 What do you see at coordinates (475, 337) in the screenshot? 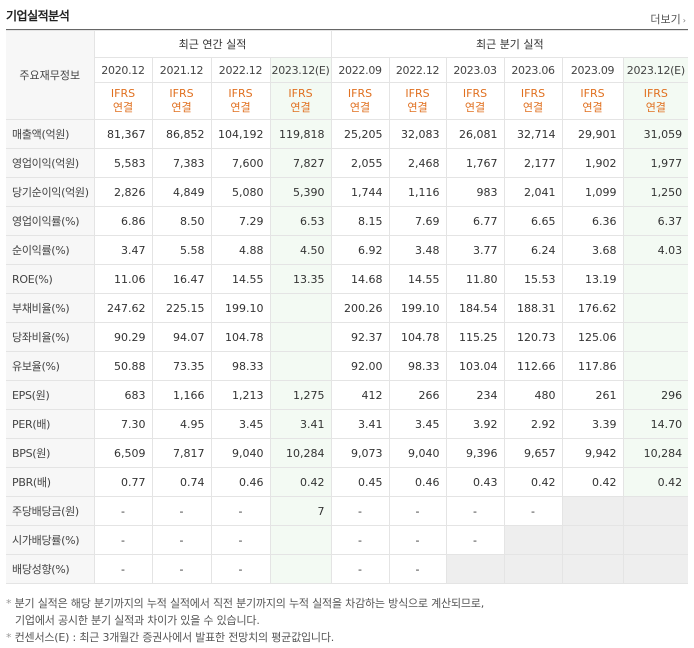
I see `table-cell: 115.25` at bounding box center [475, 337].